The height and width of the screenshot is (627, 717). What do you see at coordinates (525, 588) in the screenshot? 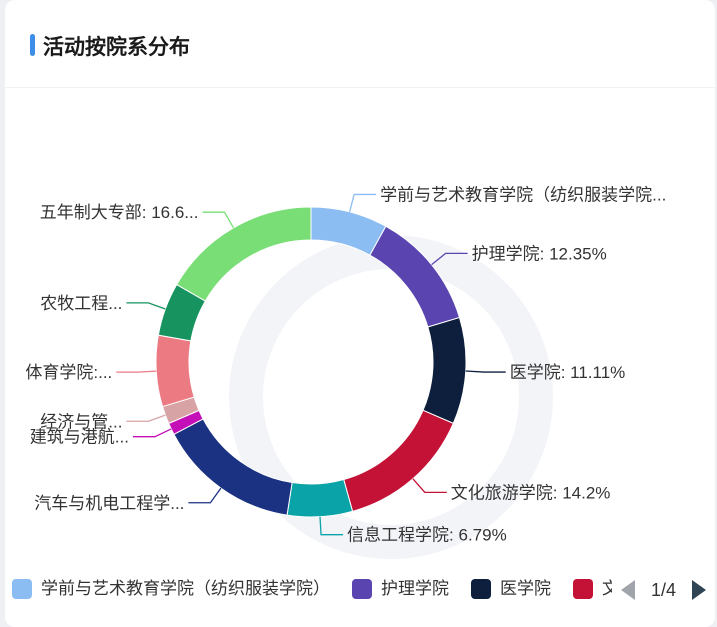
I see `legend-label: 医学院` at bounding box center [525, 588].